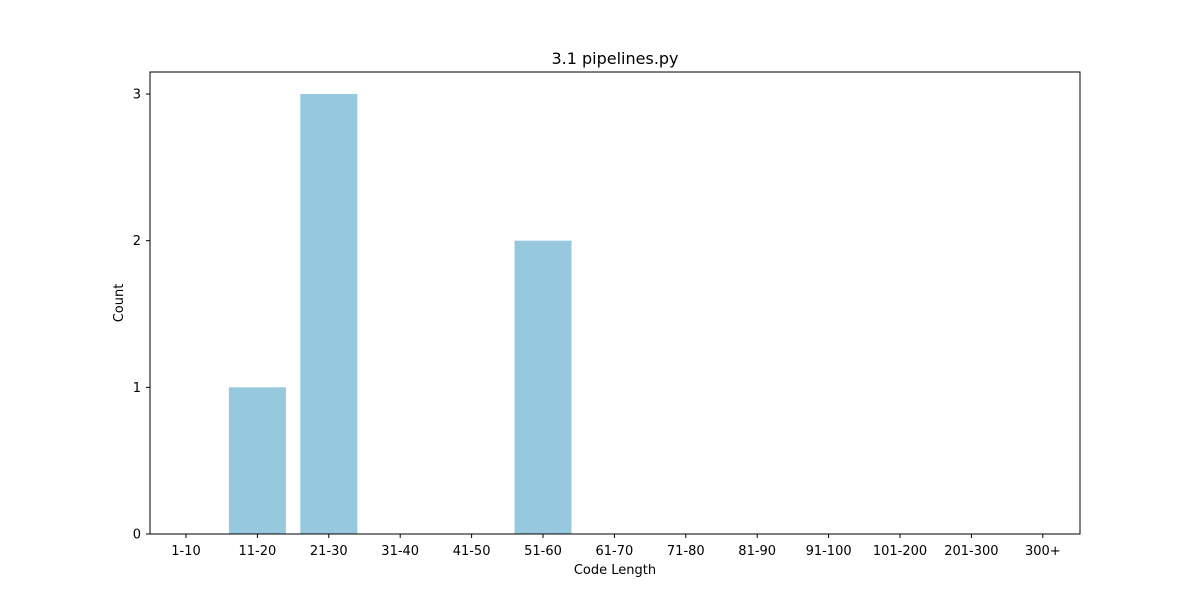  I want to click on x-tick-label: 201-300, so click(971, 551).